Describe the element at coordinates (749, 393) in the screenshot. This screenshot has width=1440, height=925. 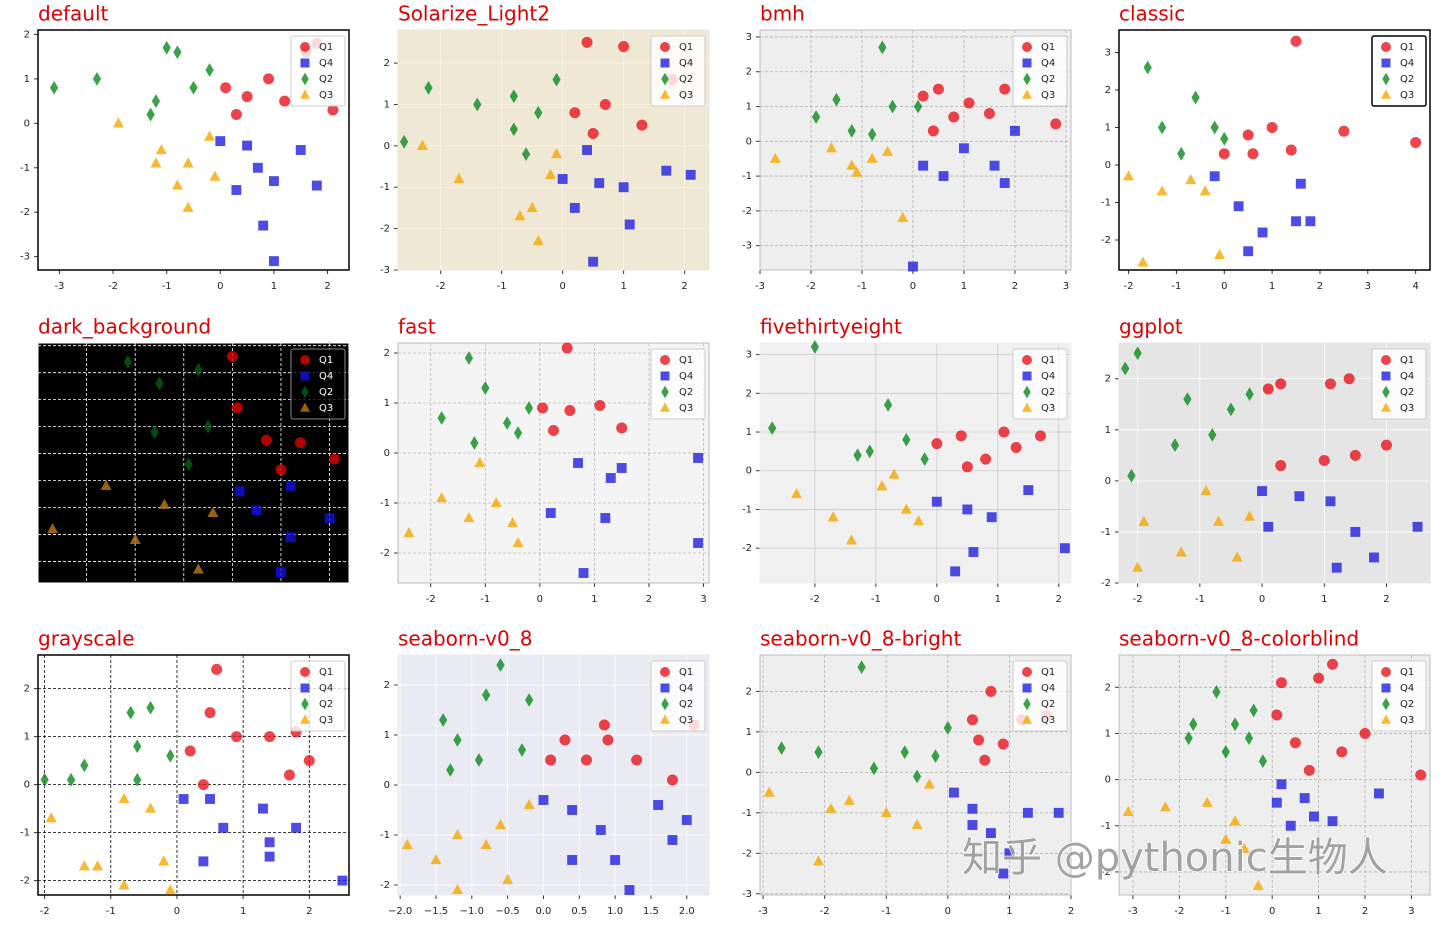
I see `y-tick-label: 2` at that location.